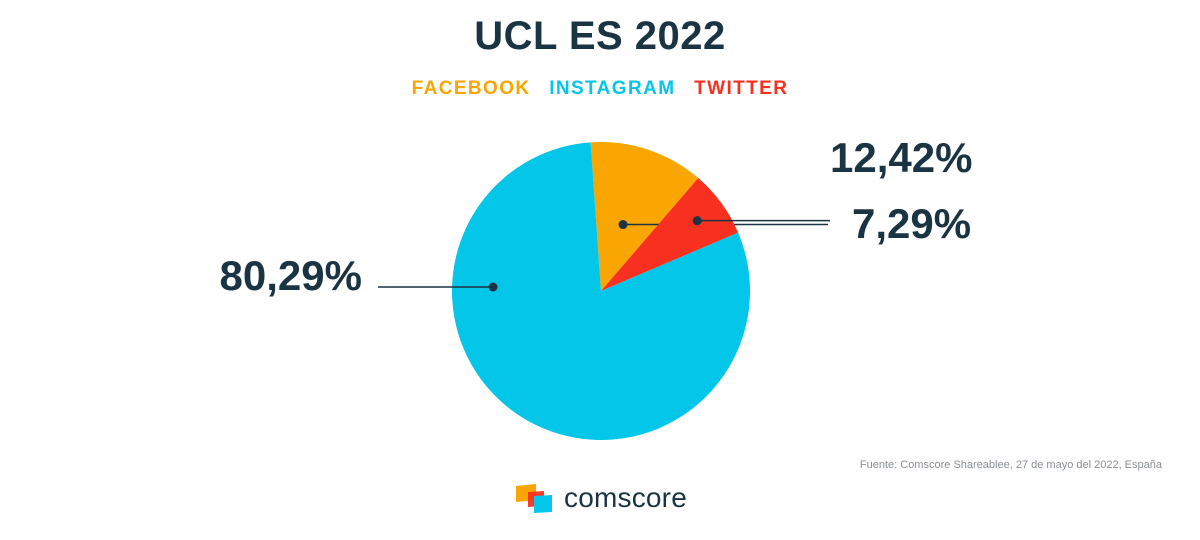  I want to click on callout-dot-instagram, so click(493, 287).